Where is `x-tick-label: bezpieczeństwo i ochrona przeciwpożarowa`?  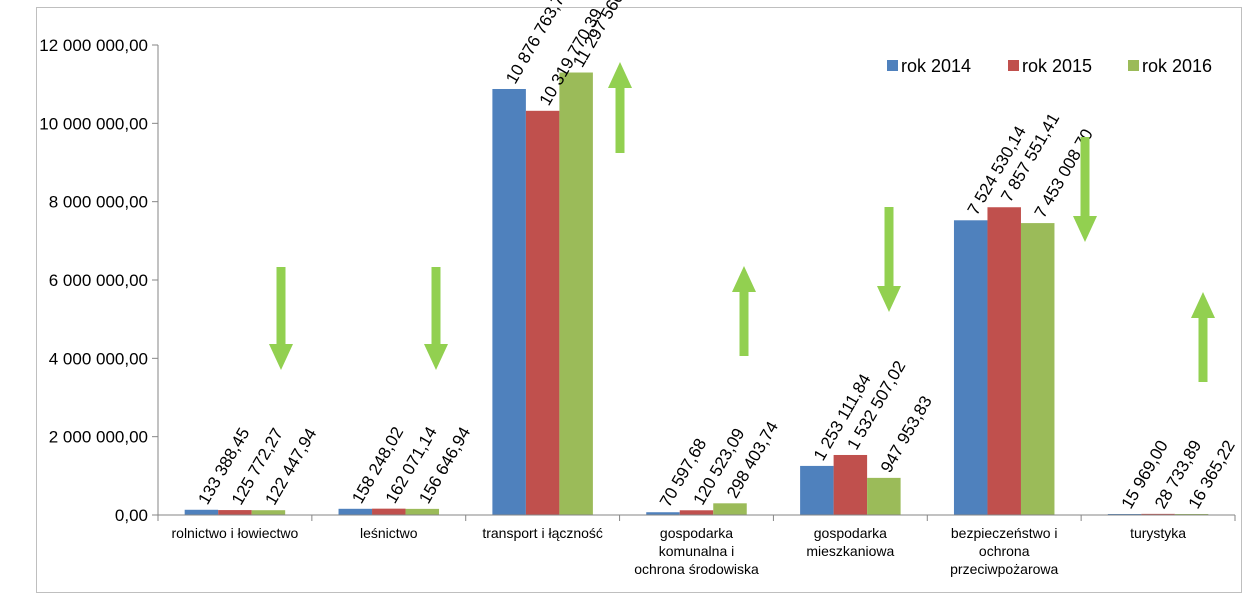
x-tick-label: bezpieczeństwo i ochrona przeciwpożarowa is located at coordinates (1004, 551).